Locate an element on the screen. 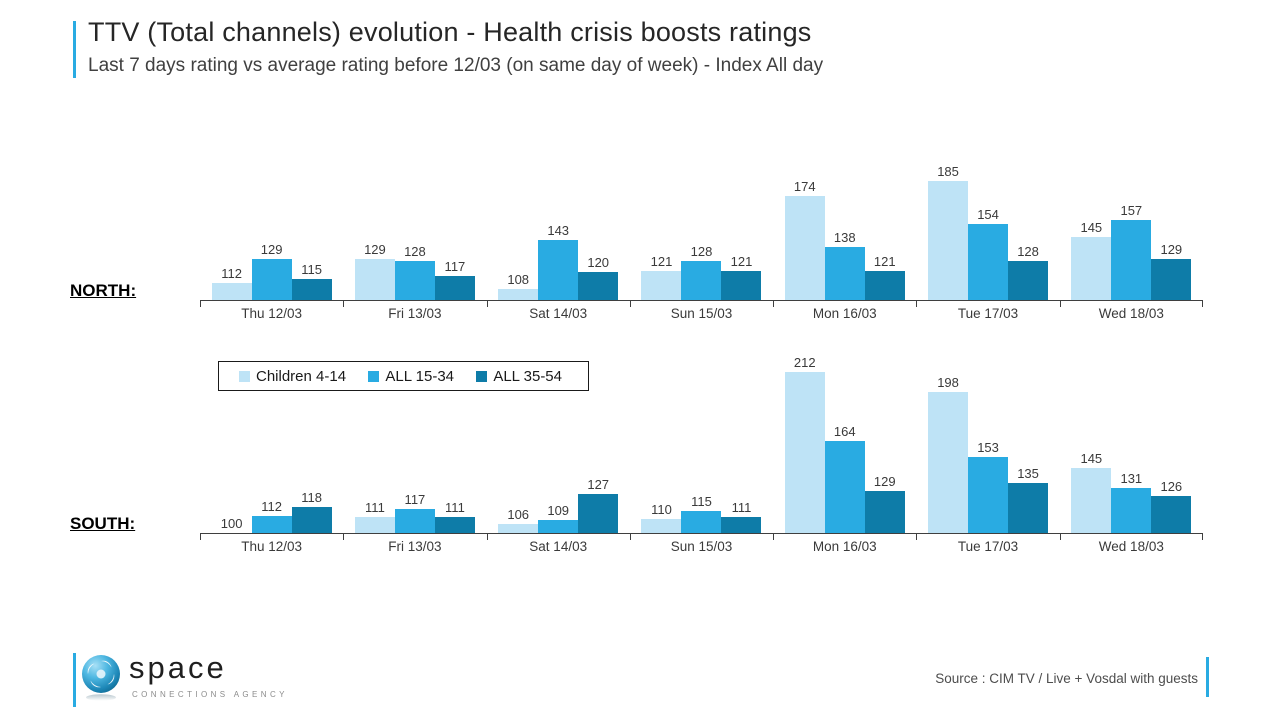  bar-value-label: 110 is located at coordinates (661, 509).